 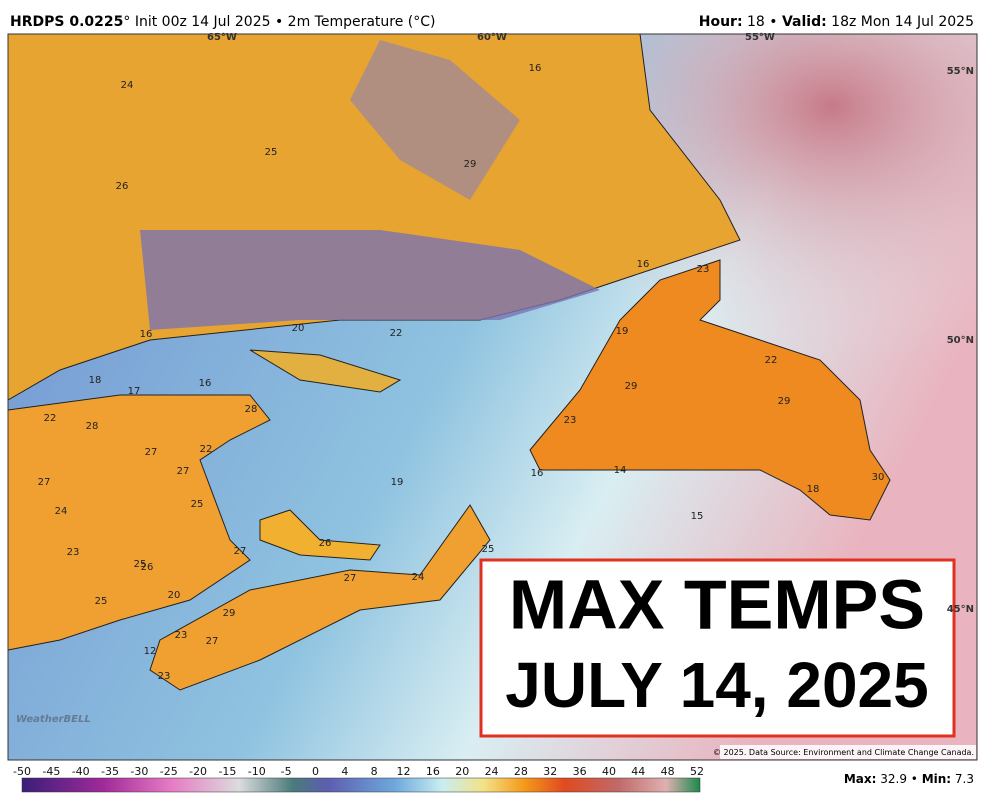 What do you see at coordinates (51, 771) in the screenshot?
I see `colorbar-label: -45` at bounding box center [51, 771].